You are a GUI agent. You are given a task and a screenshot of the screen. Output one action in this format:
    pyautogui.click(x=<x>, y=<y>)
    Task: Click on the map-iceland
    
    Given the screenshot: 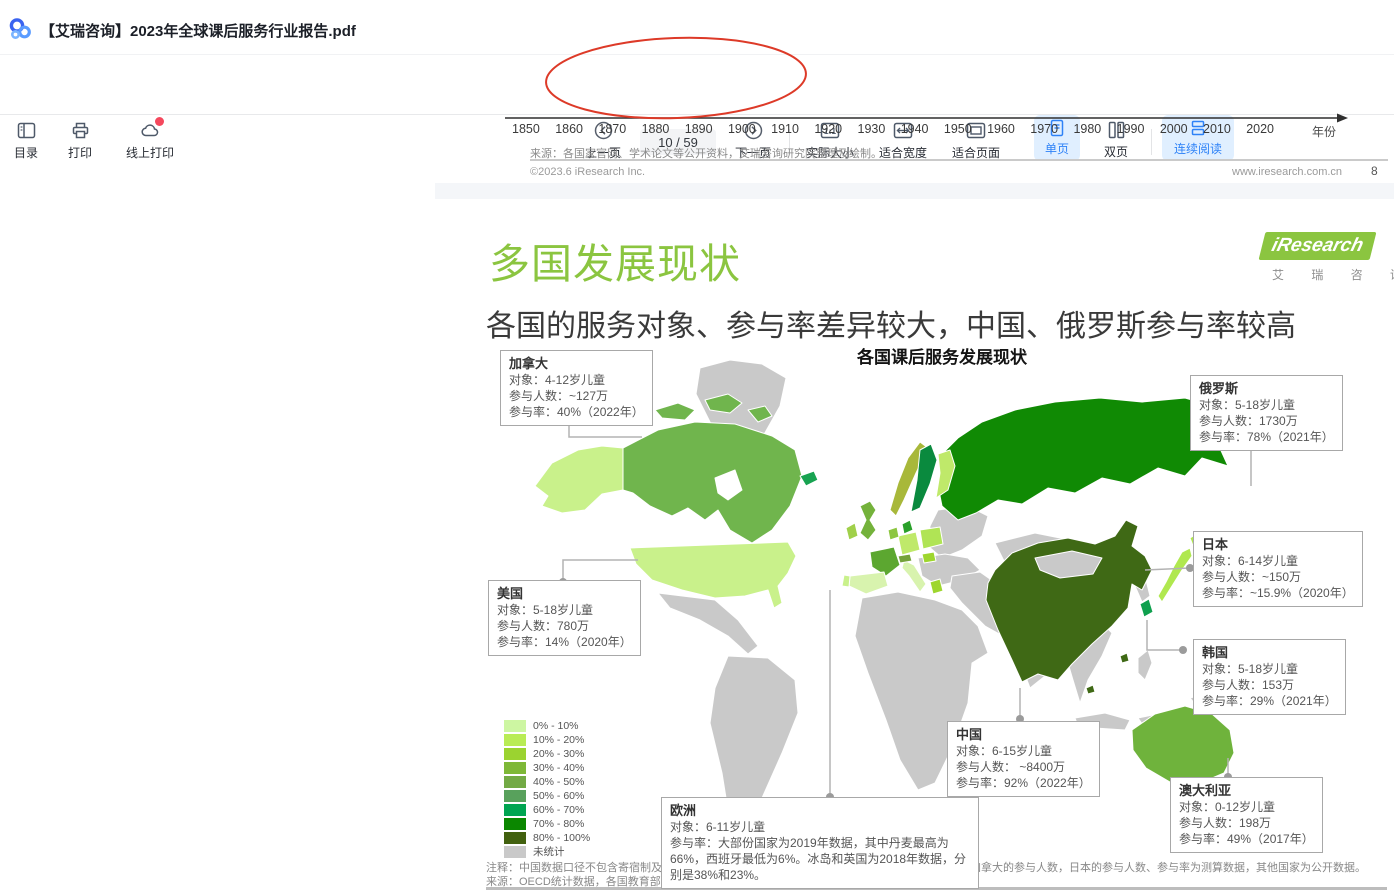 What is the action you would take?
    pyautogui.click(x=809, y=478)
    